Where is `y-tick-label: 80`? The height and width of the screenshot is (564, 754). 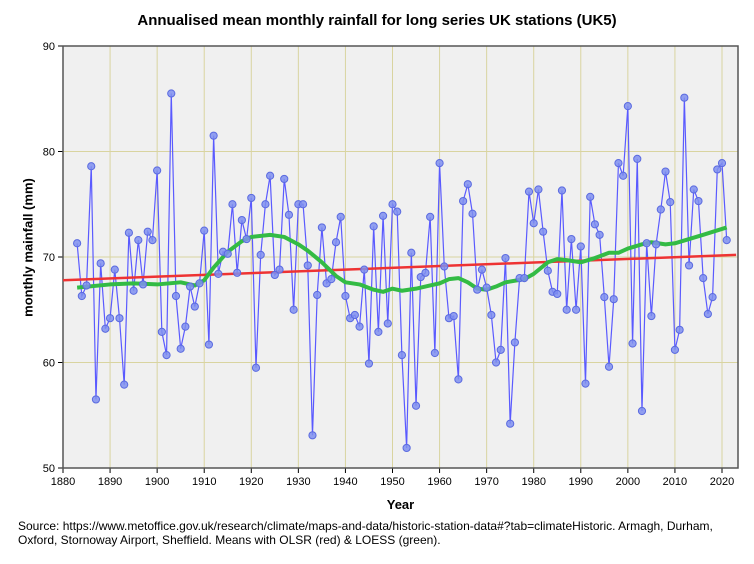 y-tick-label: 80 is located at coordinates (49, 153).